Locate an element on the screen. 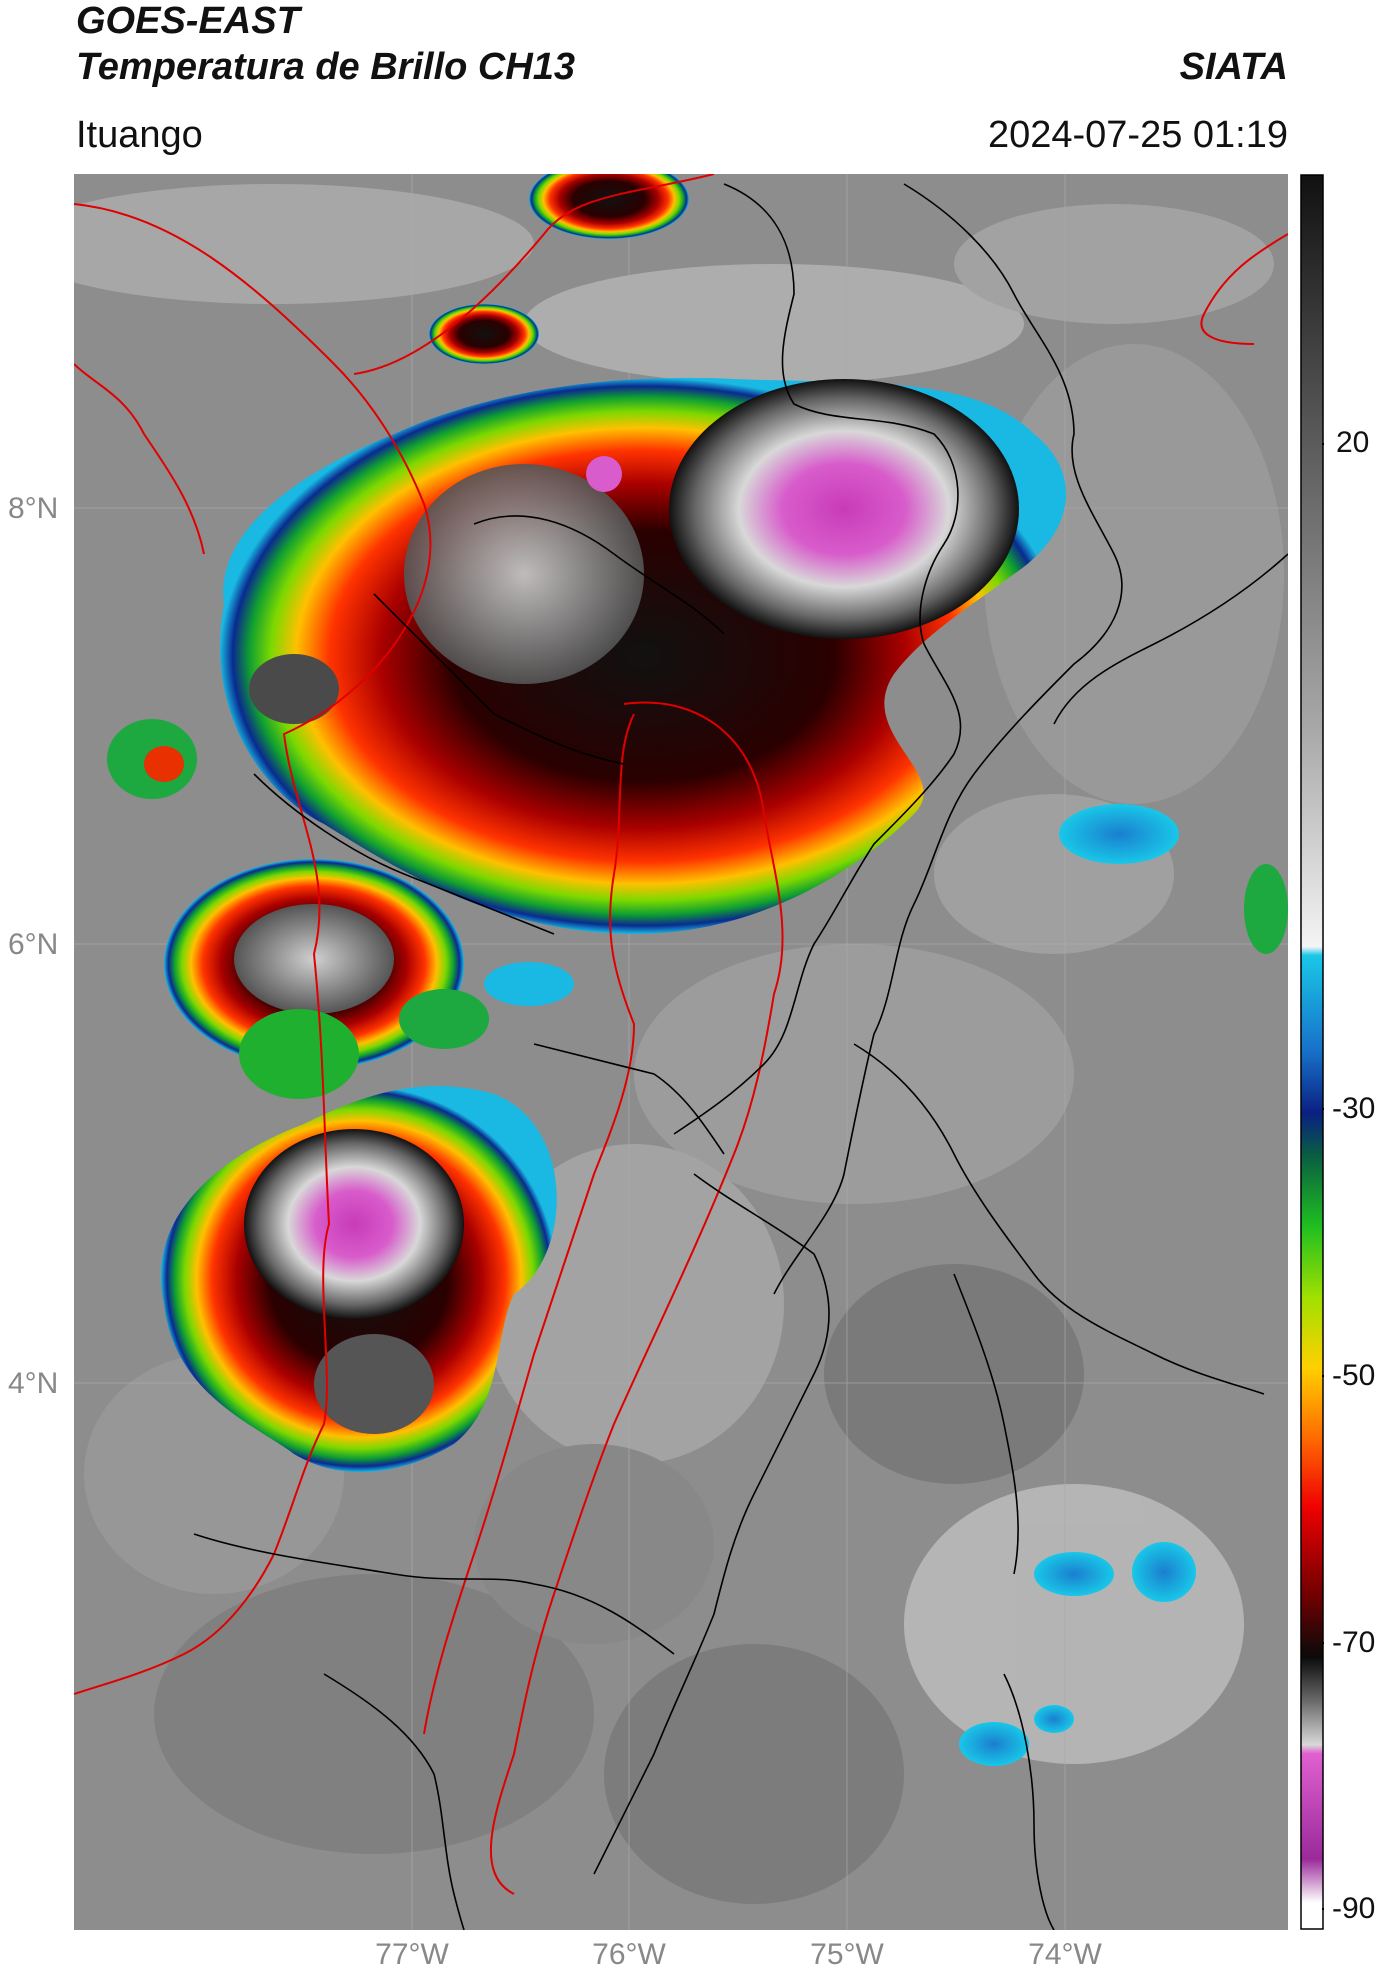 The image size is (1384, 1981). satellite-title: GOES-EAST is located at coordinates (188, 21).